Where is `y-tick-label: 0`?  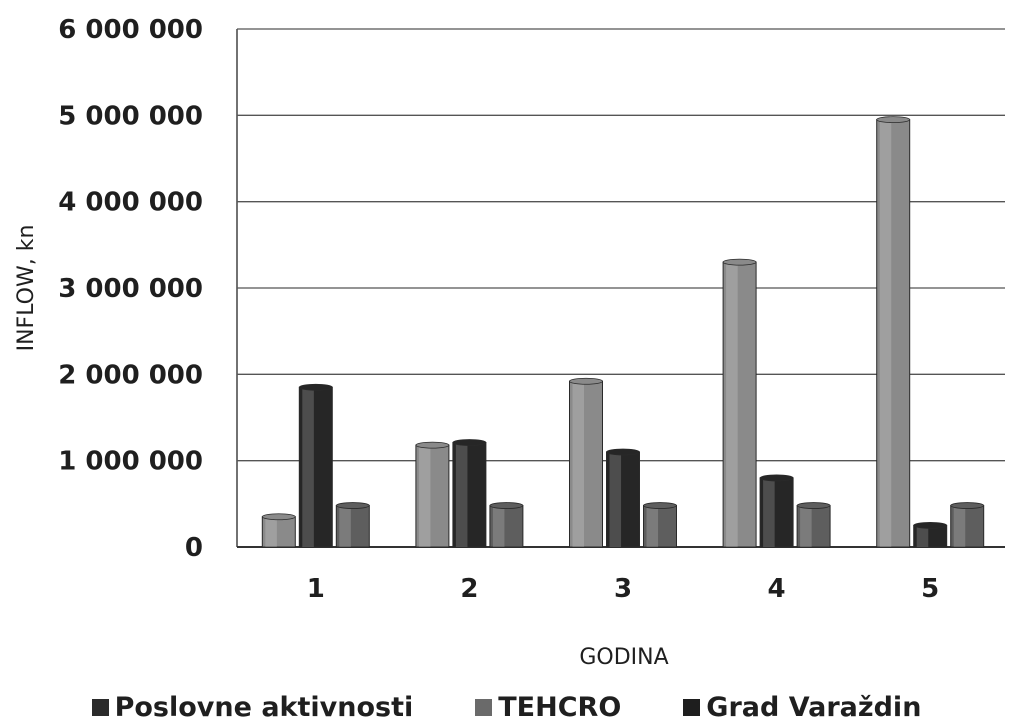 y-tick-label: 0 is located at coordinates (194, 548).